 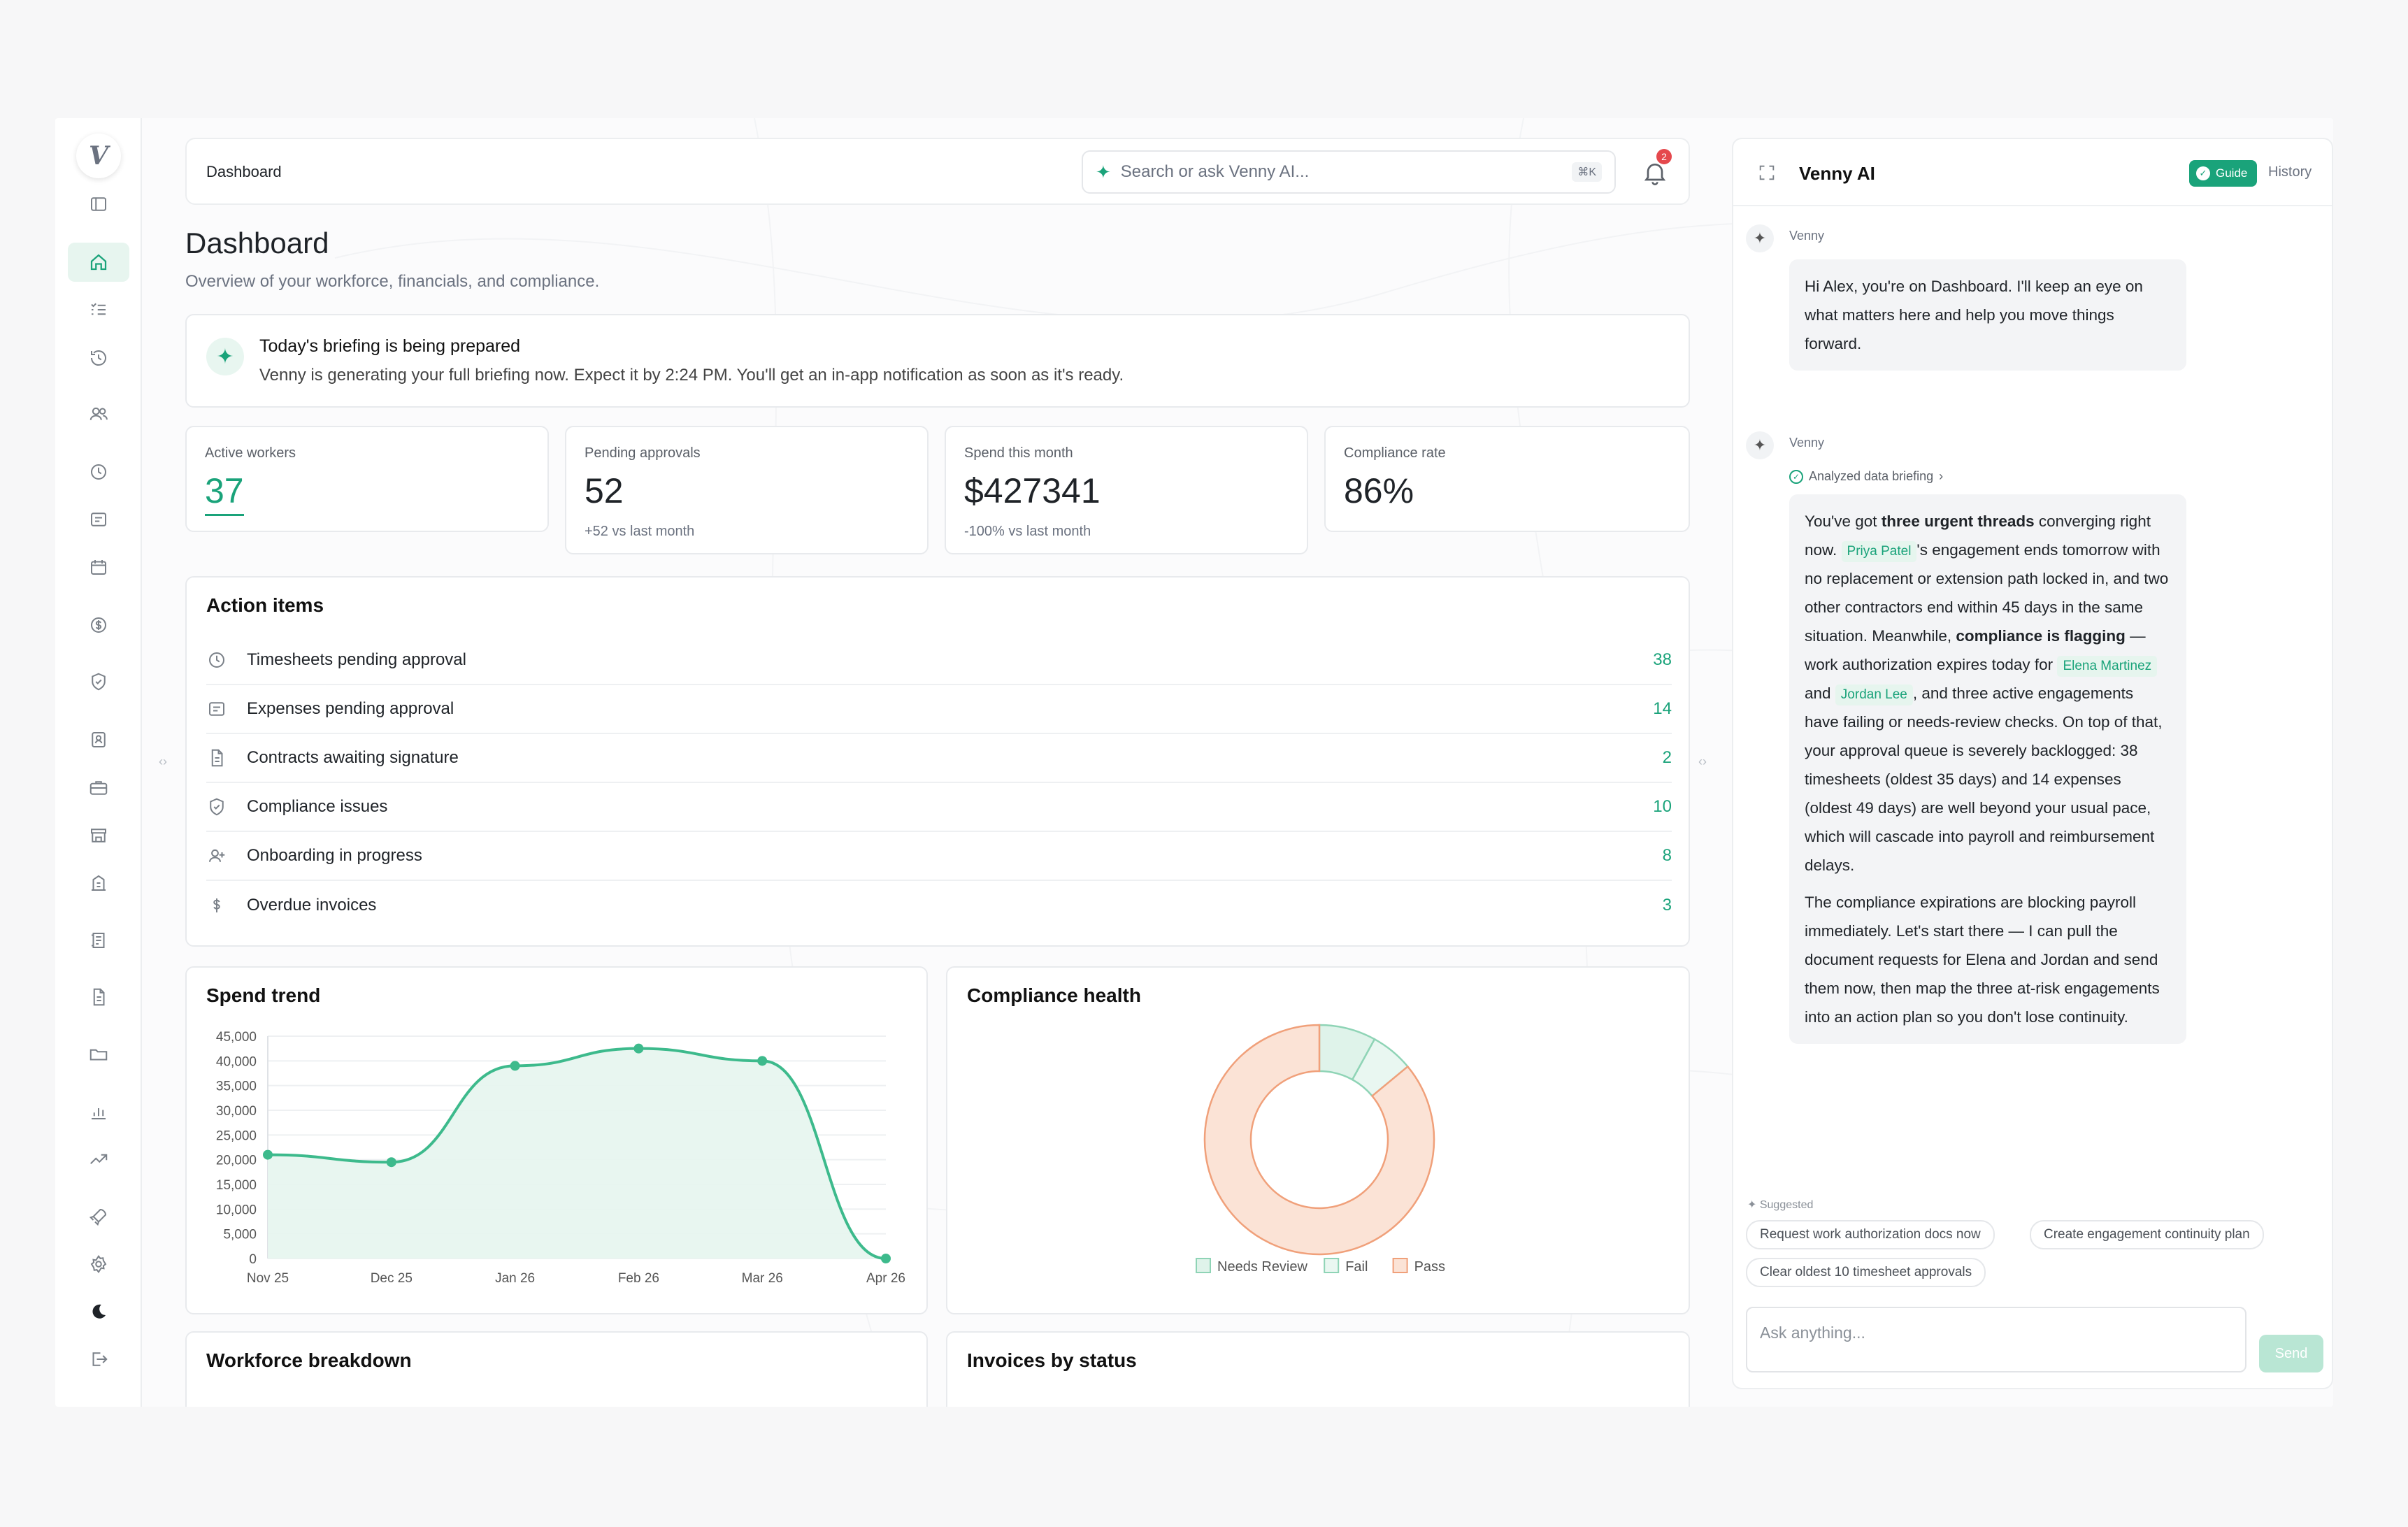 I want to click on kpi-label: Active workers, so click(x=251, y=453).